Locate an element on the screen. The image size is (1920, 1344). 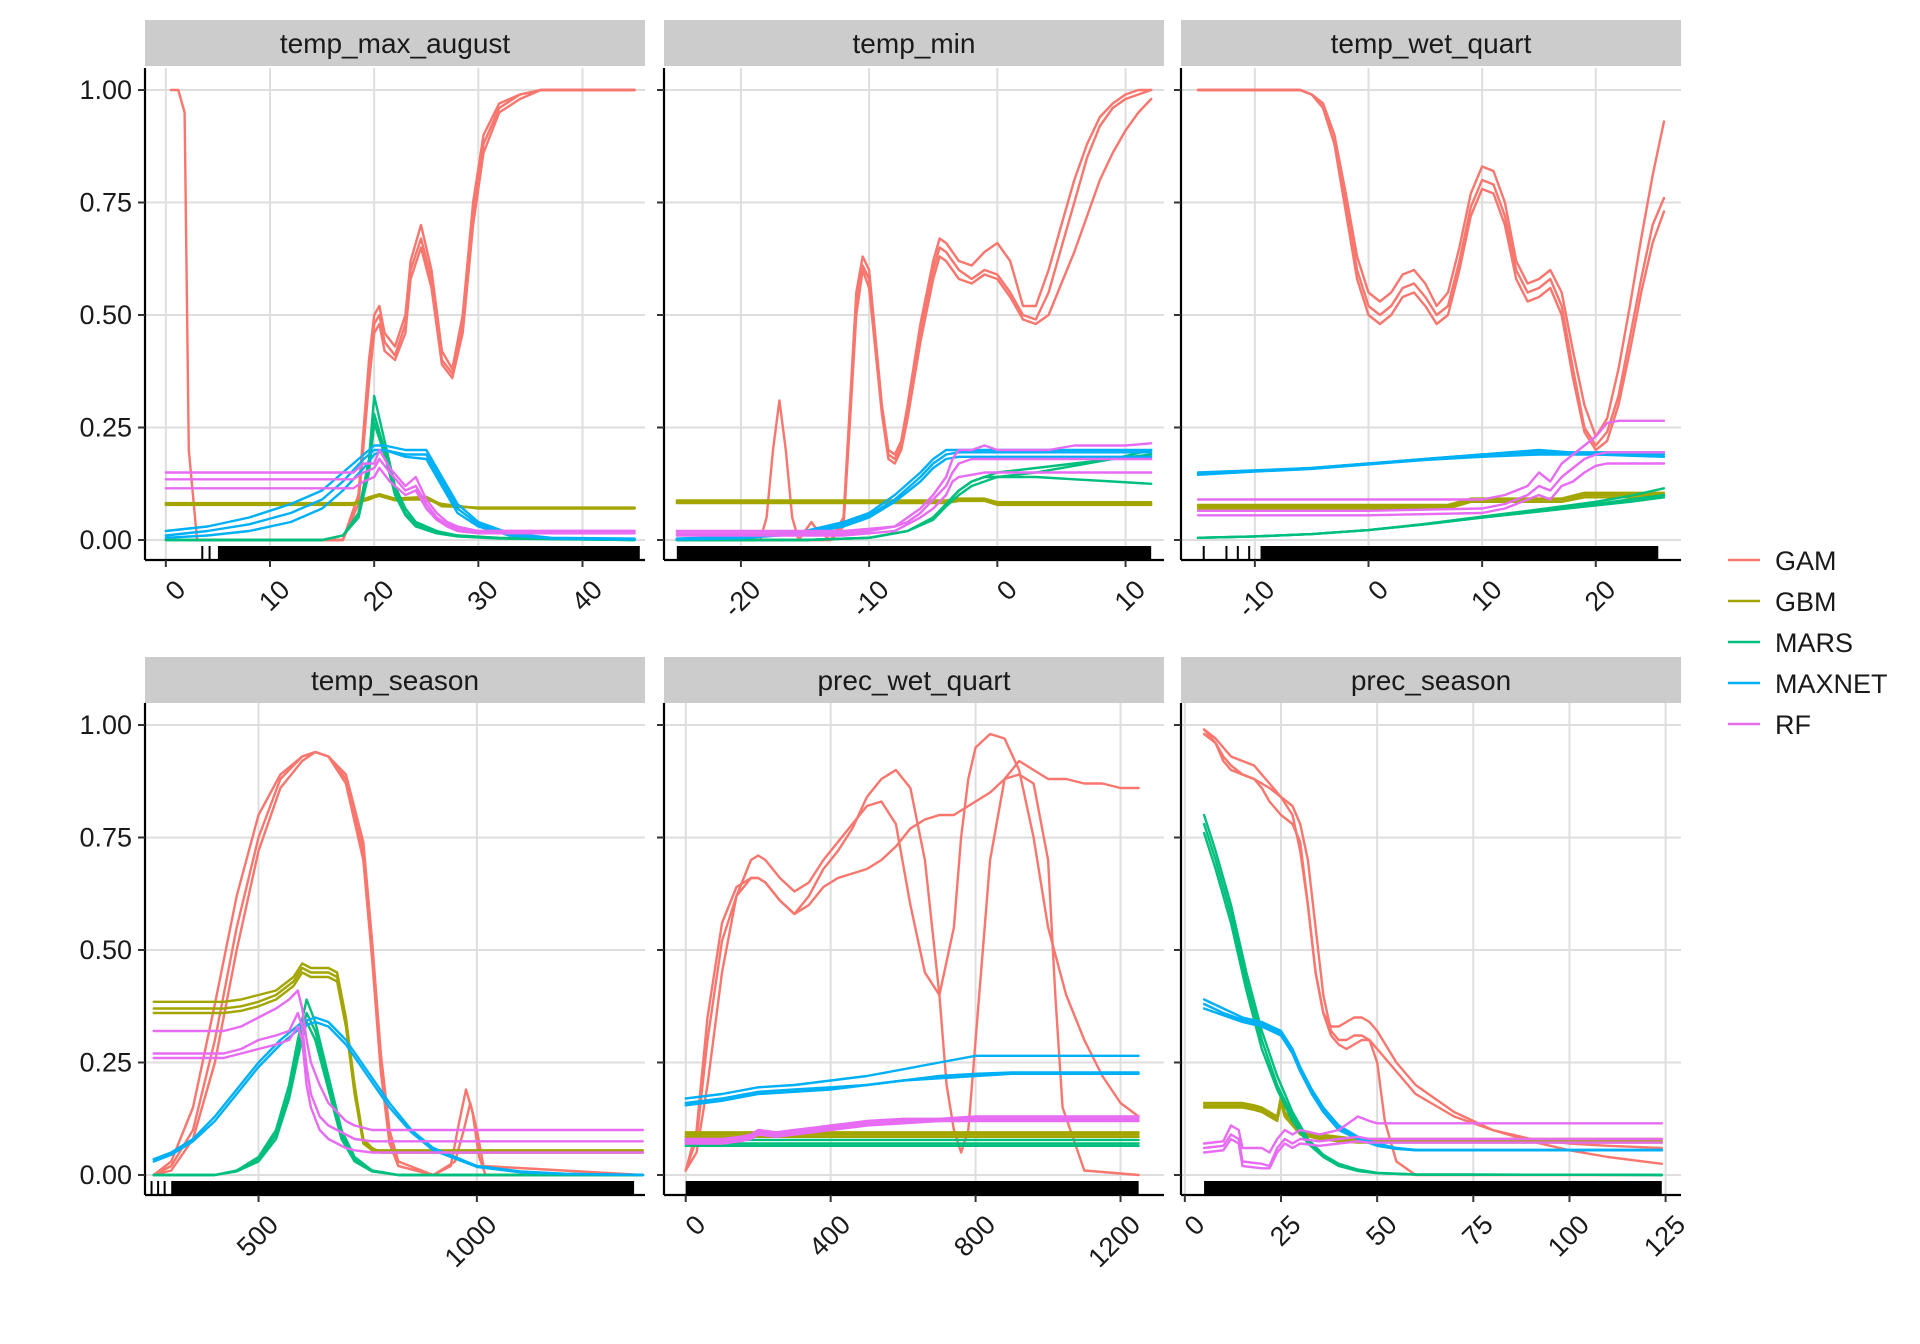
legend: GAM GBM MARS MAXNET RF is located at coordinates (1808, 643).